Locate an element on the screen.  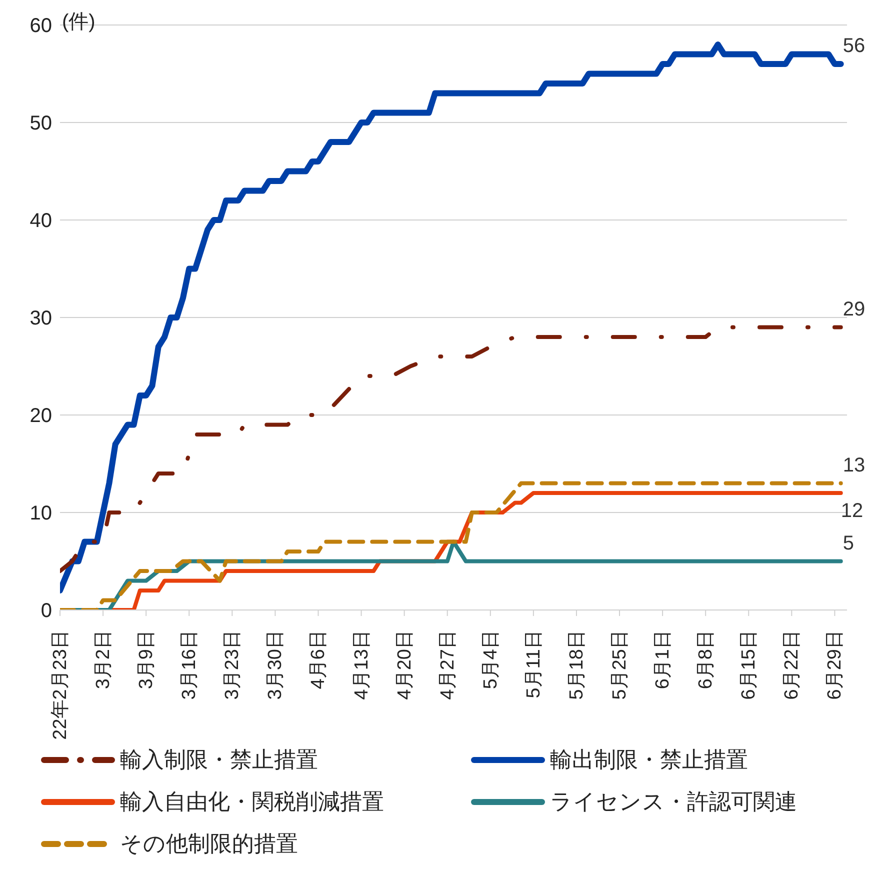
x-tick-label: 4月27日 is located at coordinates (447, 665).